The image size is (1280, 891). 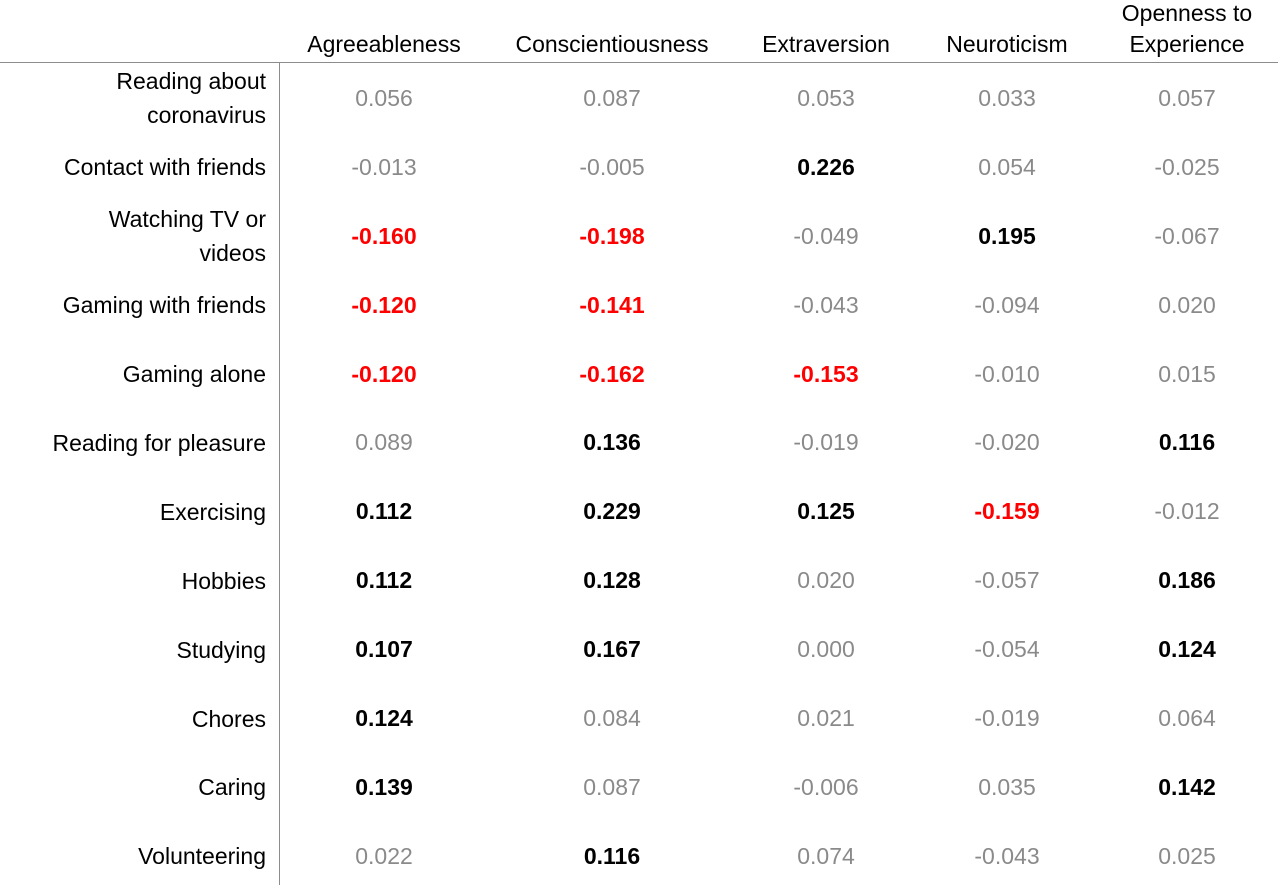 What do you see at coordinates (826, 304) in the screenshot?
I see `cell-gaming-with-friends-extraversion: -0.043` at bounding box center [826, 304].